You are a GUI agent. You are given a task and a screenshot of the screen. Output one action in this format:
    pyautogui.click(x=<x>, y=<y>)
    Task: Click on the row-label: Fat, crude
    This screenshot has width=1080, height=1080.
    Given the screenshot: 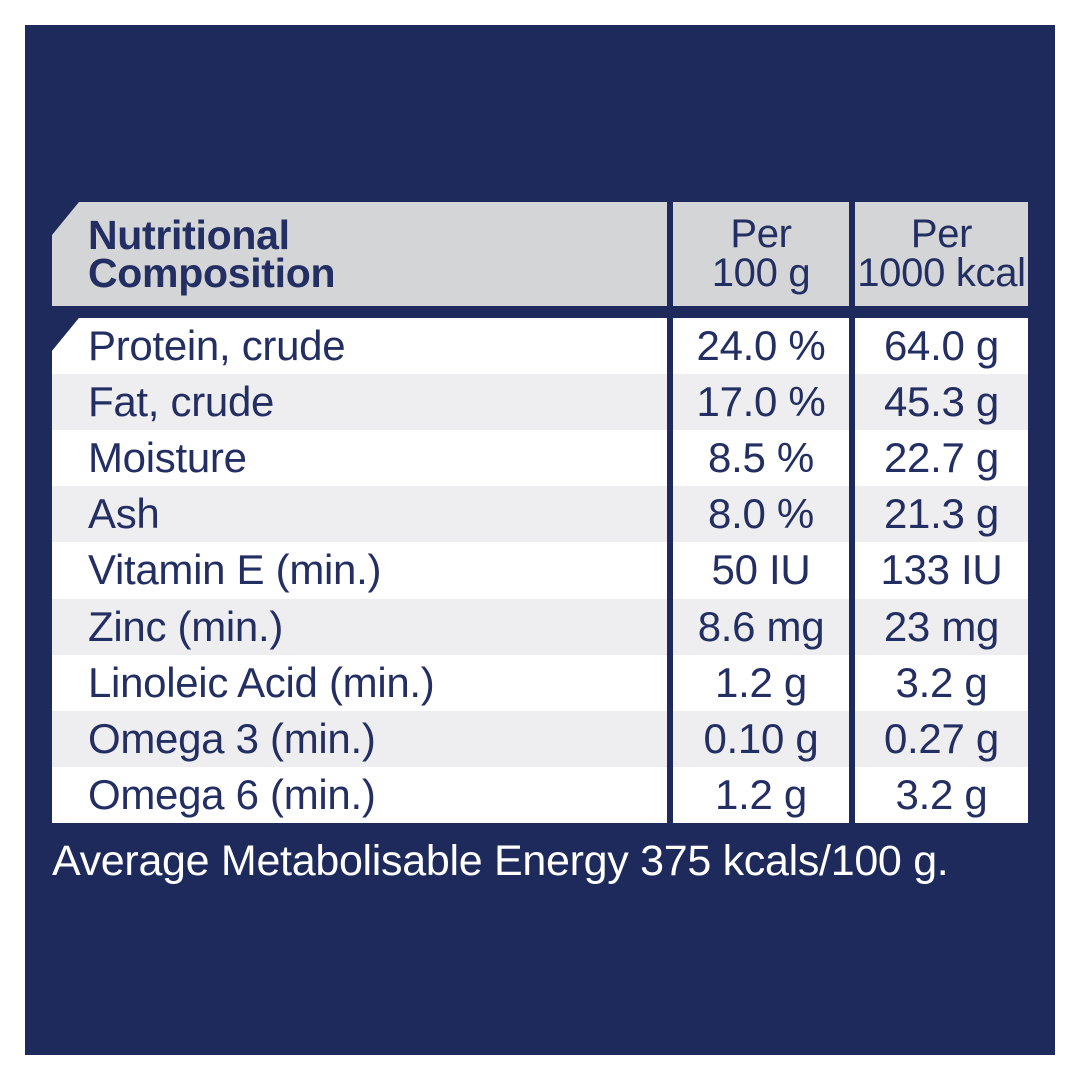 What is the action you would take?
    pyautogui.click(x=181, y=402)
    